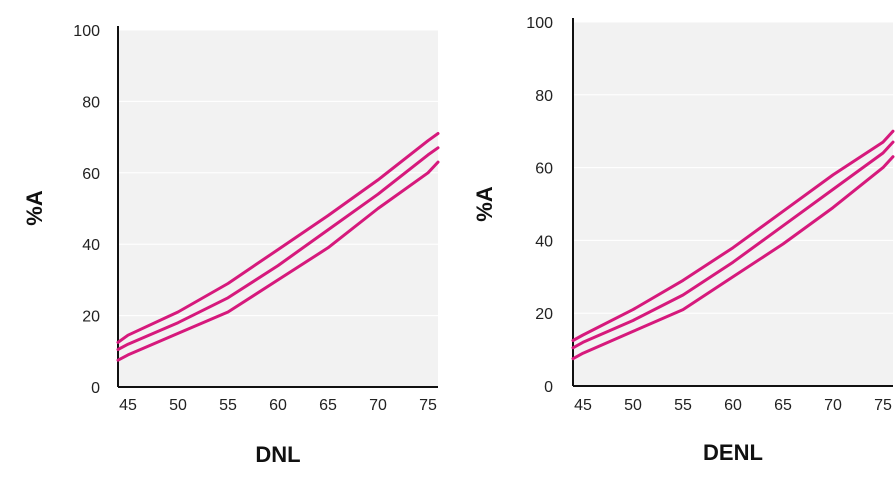  I want to click on x-axis-title: DNL, so click(277, 454).